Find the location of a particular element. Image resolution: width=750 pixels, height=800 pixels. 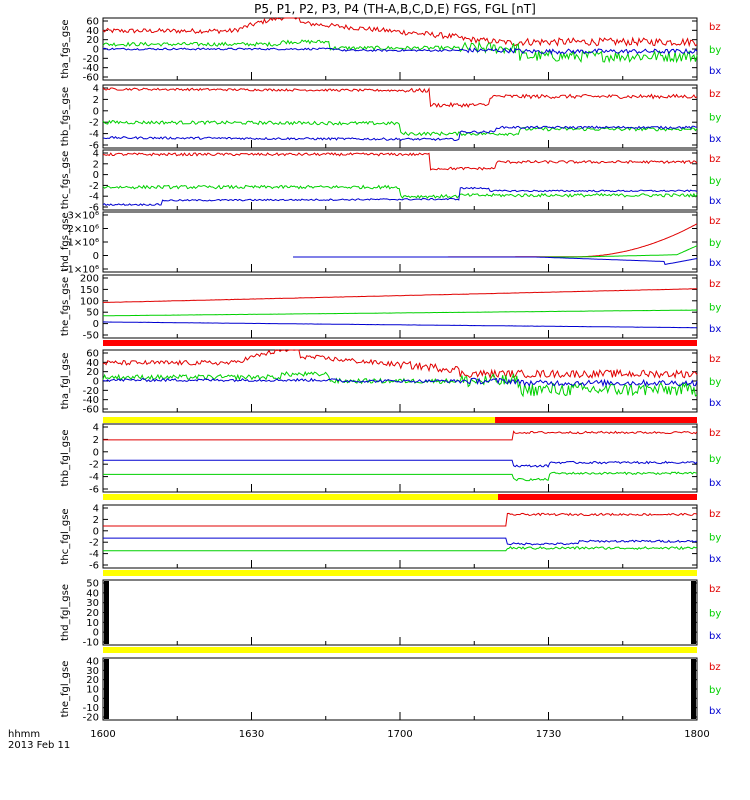

y-tick-label: 50 is located at coordinates (92, 584).